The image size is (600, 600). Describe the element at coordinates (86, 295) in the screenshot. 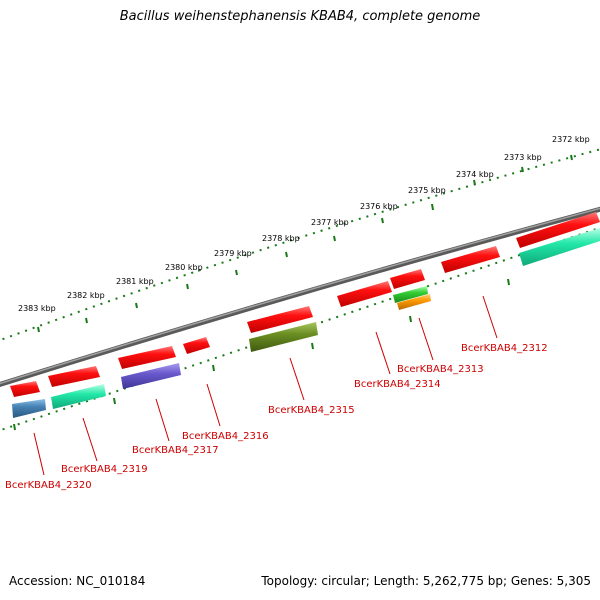

I see `kbp-label: 2382 kbp` at that location.